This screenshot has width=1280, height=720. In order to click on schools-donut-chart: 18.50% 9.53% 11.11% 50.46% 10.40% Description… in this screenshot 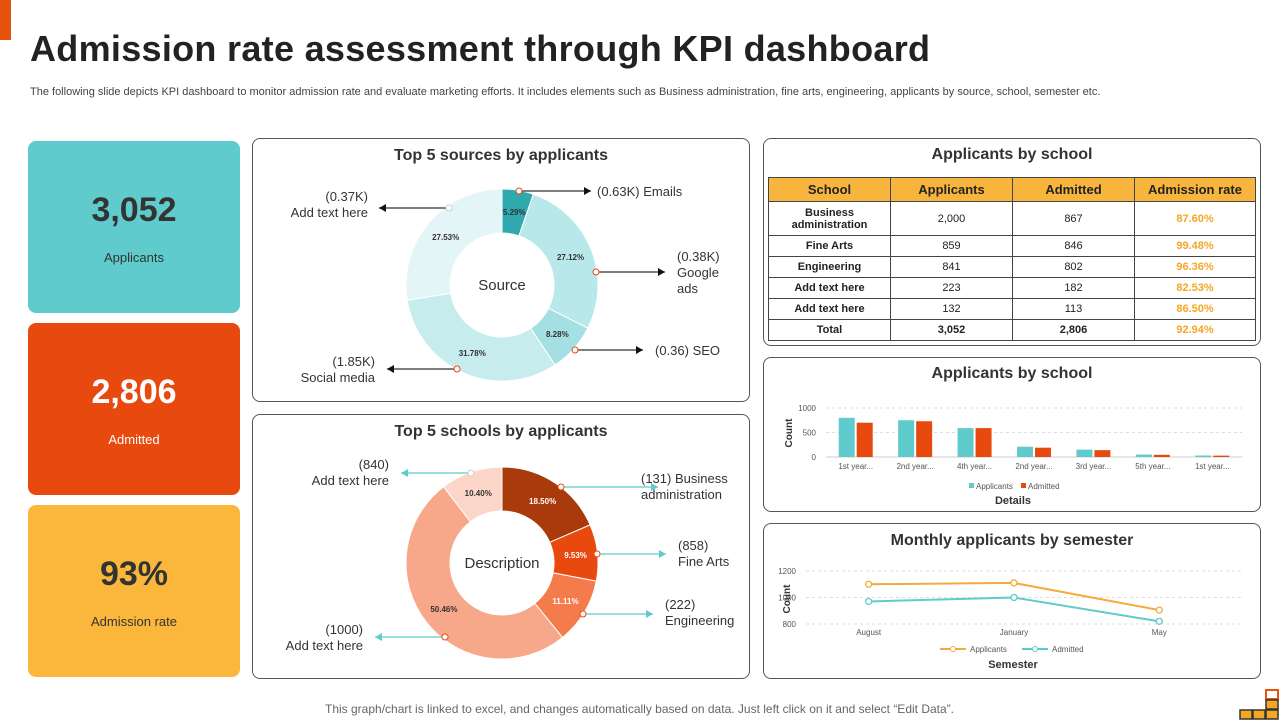, I will do `click(501, 547)`.